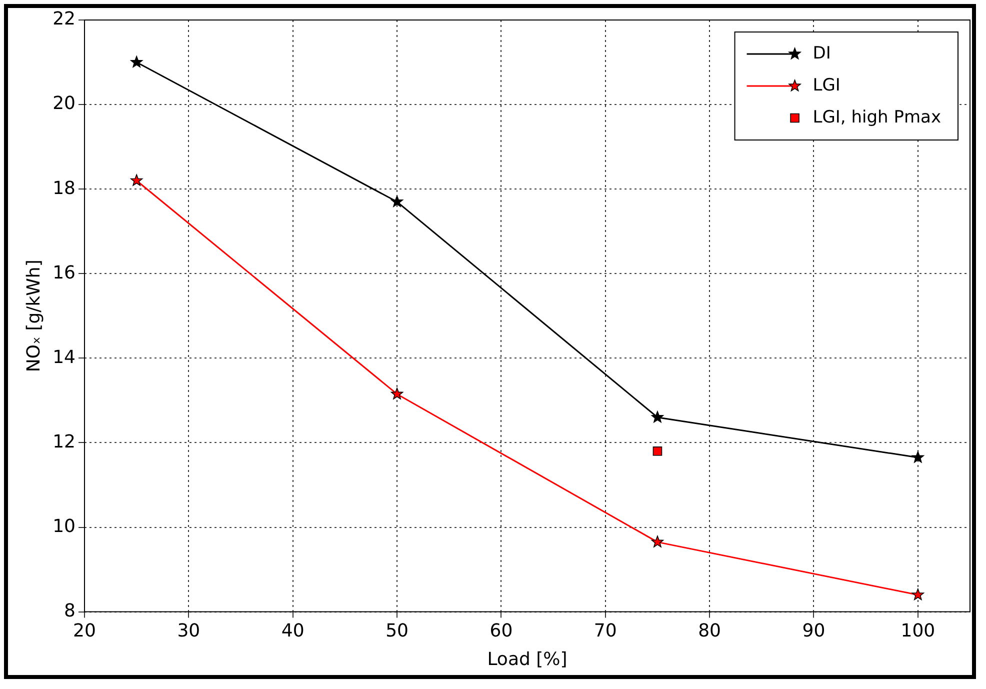 This screenshot has height=689, width=986. What do you see at coordinates (527, 659) in the screenshot?
I see `x-axis-title: Load [%]` at bounding box center [527, 659].